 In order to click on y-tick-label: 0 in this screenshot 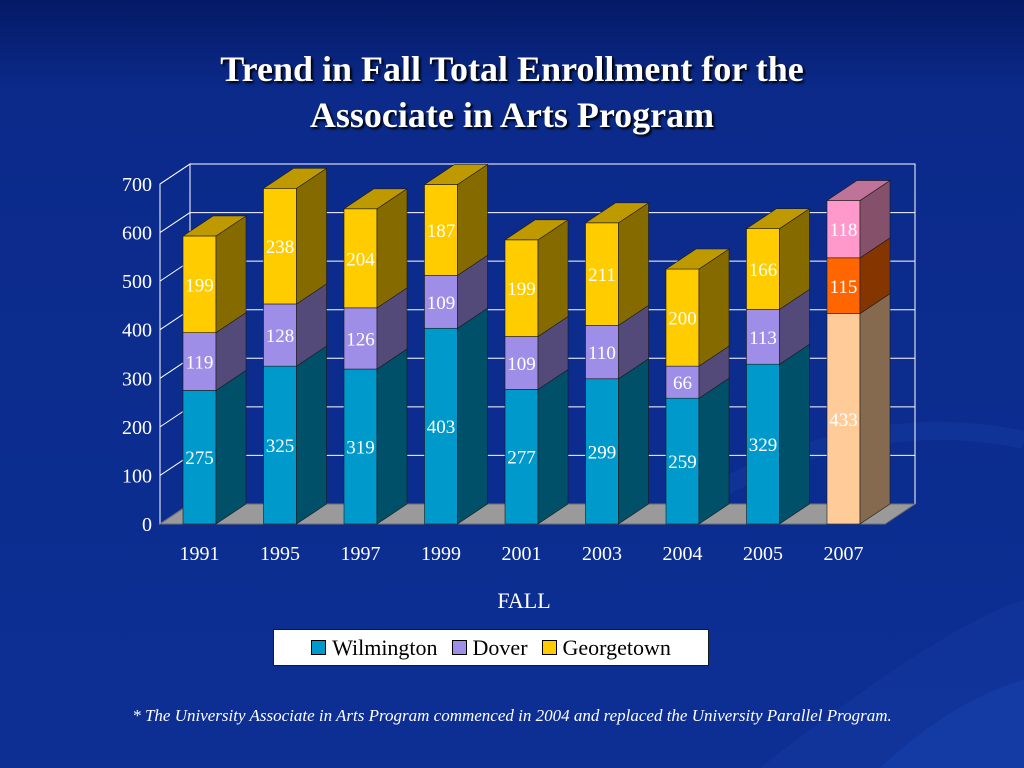, I will do `click(147, 525)`.